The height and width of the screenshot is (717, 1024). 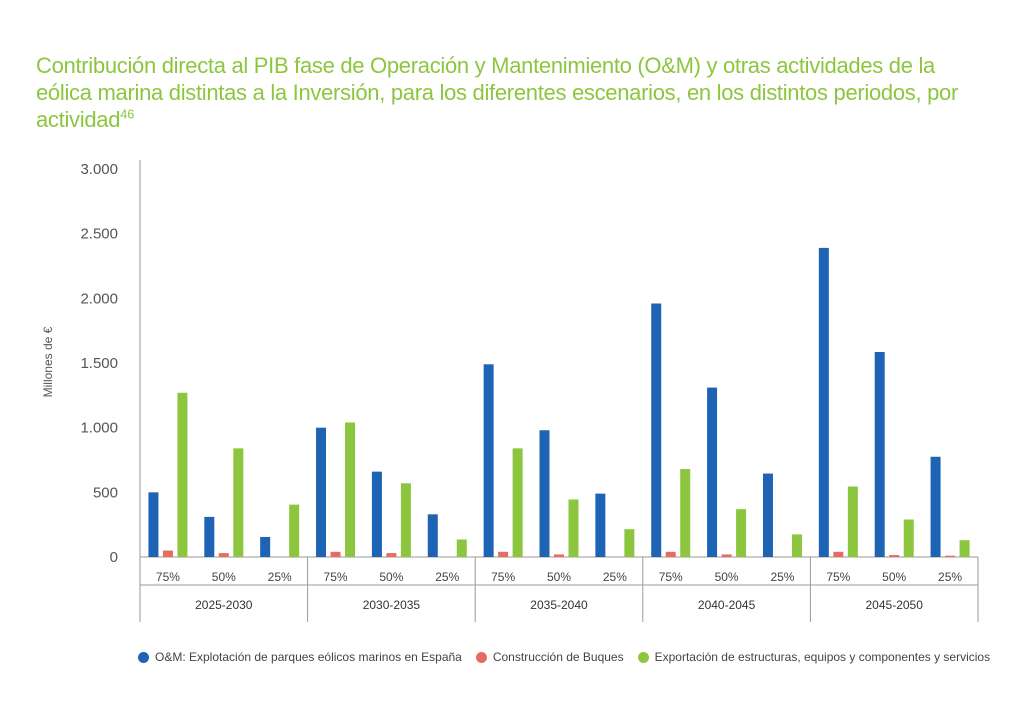 I want to click on group-label: 2025-2030, so click(x=224, y=605).